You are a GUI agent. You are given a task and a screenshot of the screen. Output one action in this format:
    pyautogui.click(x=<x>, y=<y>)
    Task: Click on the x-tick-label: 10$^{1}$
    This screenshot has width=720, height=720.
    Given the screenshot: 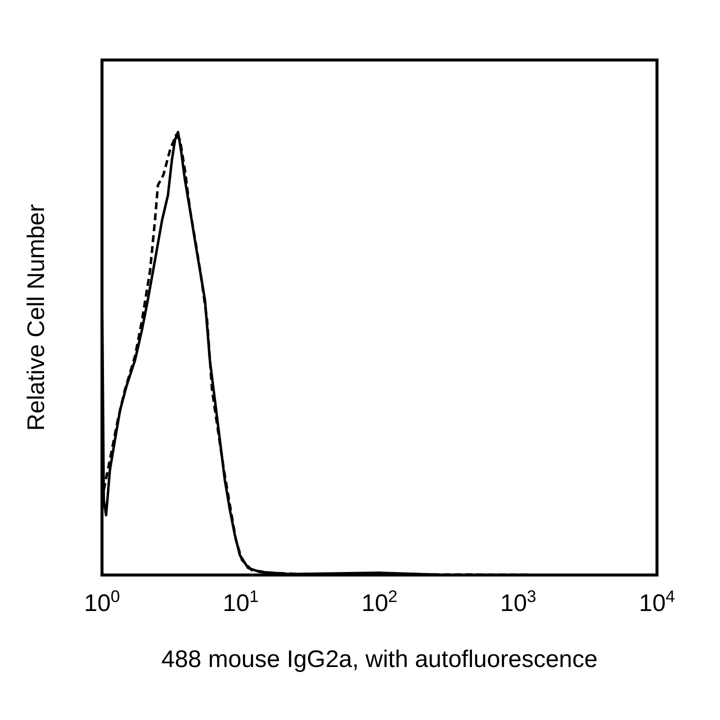 What is the action you would take?
    pyautogui.click(x=240, y=601)
    